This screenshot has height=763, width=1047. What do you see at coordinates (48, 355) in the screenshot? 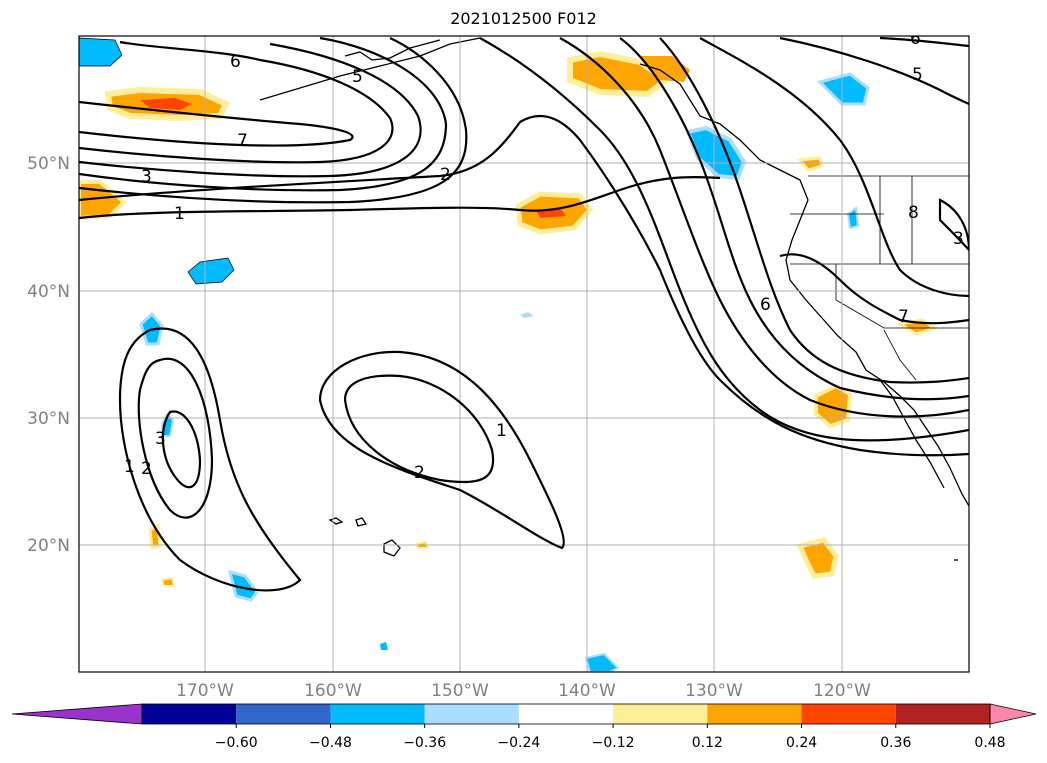
I see `latitude-labels: 50°N 40°N 30°N 20°N` at bounding box center [48, 355].